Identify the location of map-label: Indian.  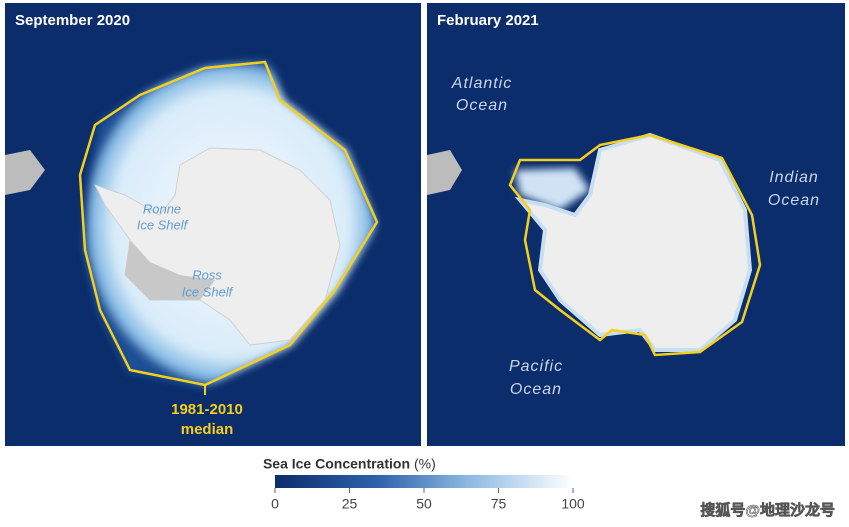
(794, 177).